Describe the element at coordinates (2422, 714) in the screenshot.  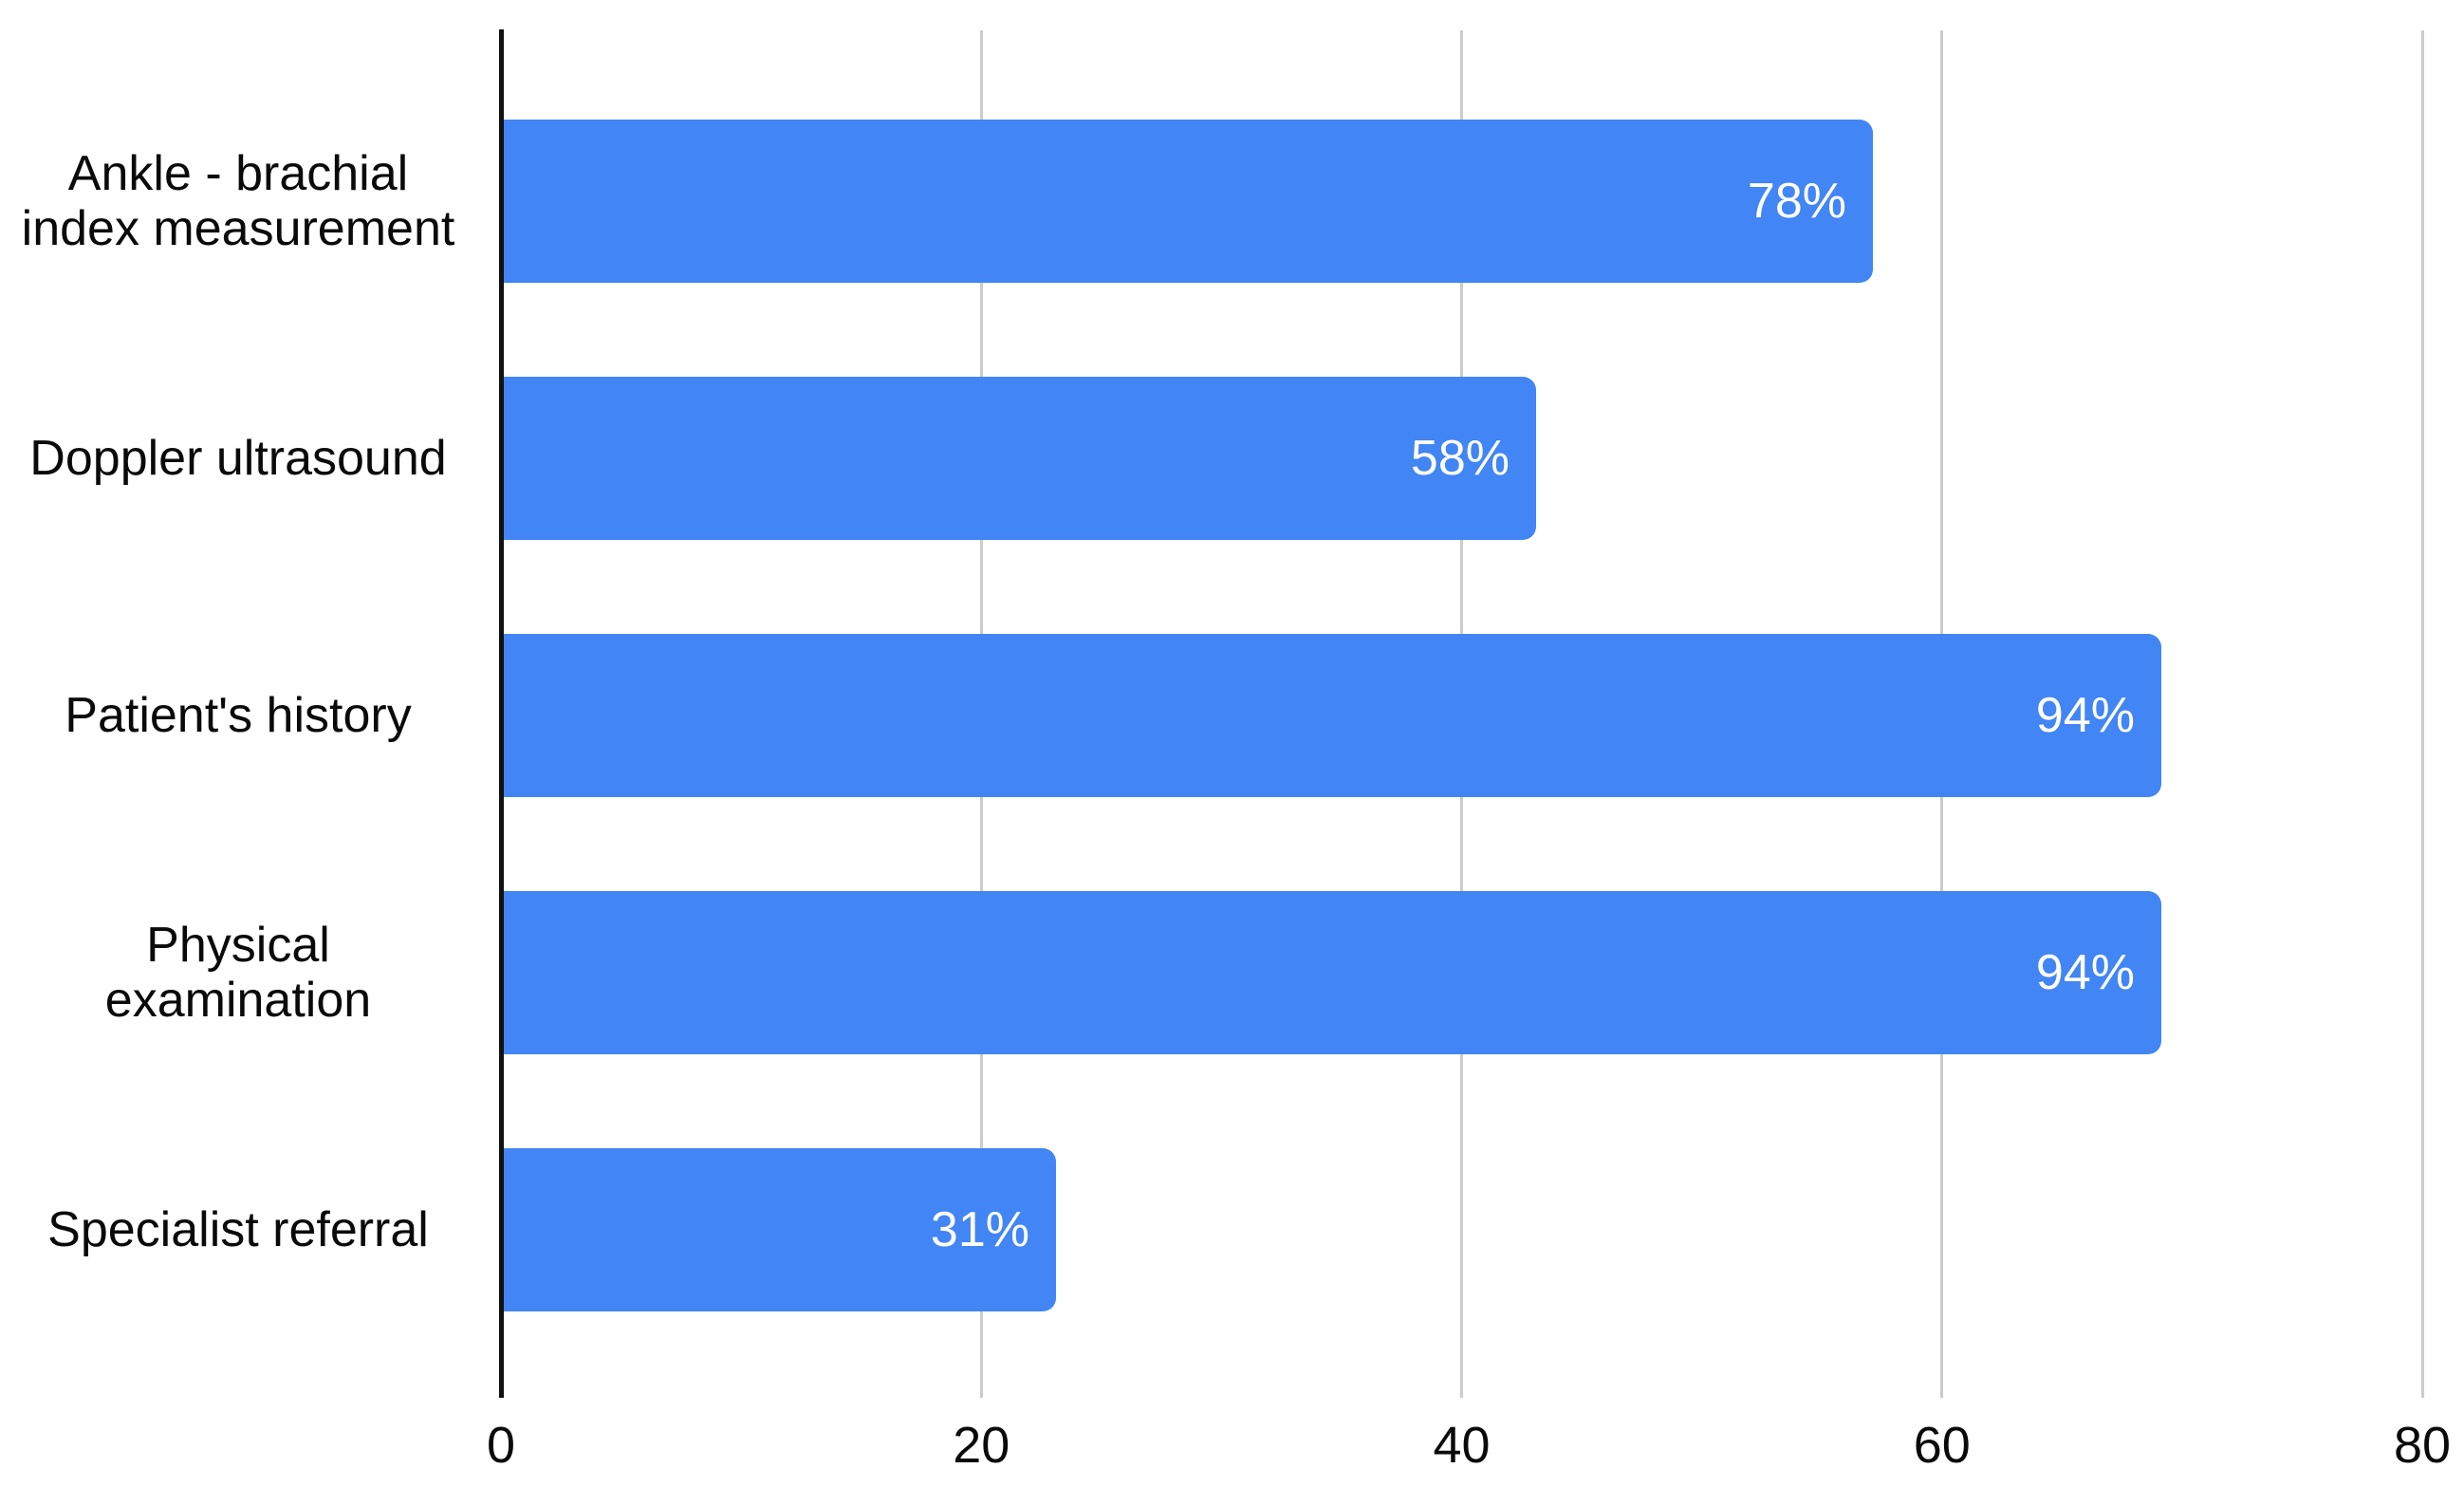
I see `gridline` at that location.